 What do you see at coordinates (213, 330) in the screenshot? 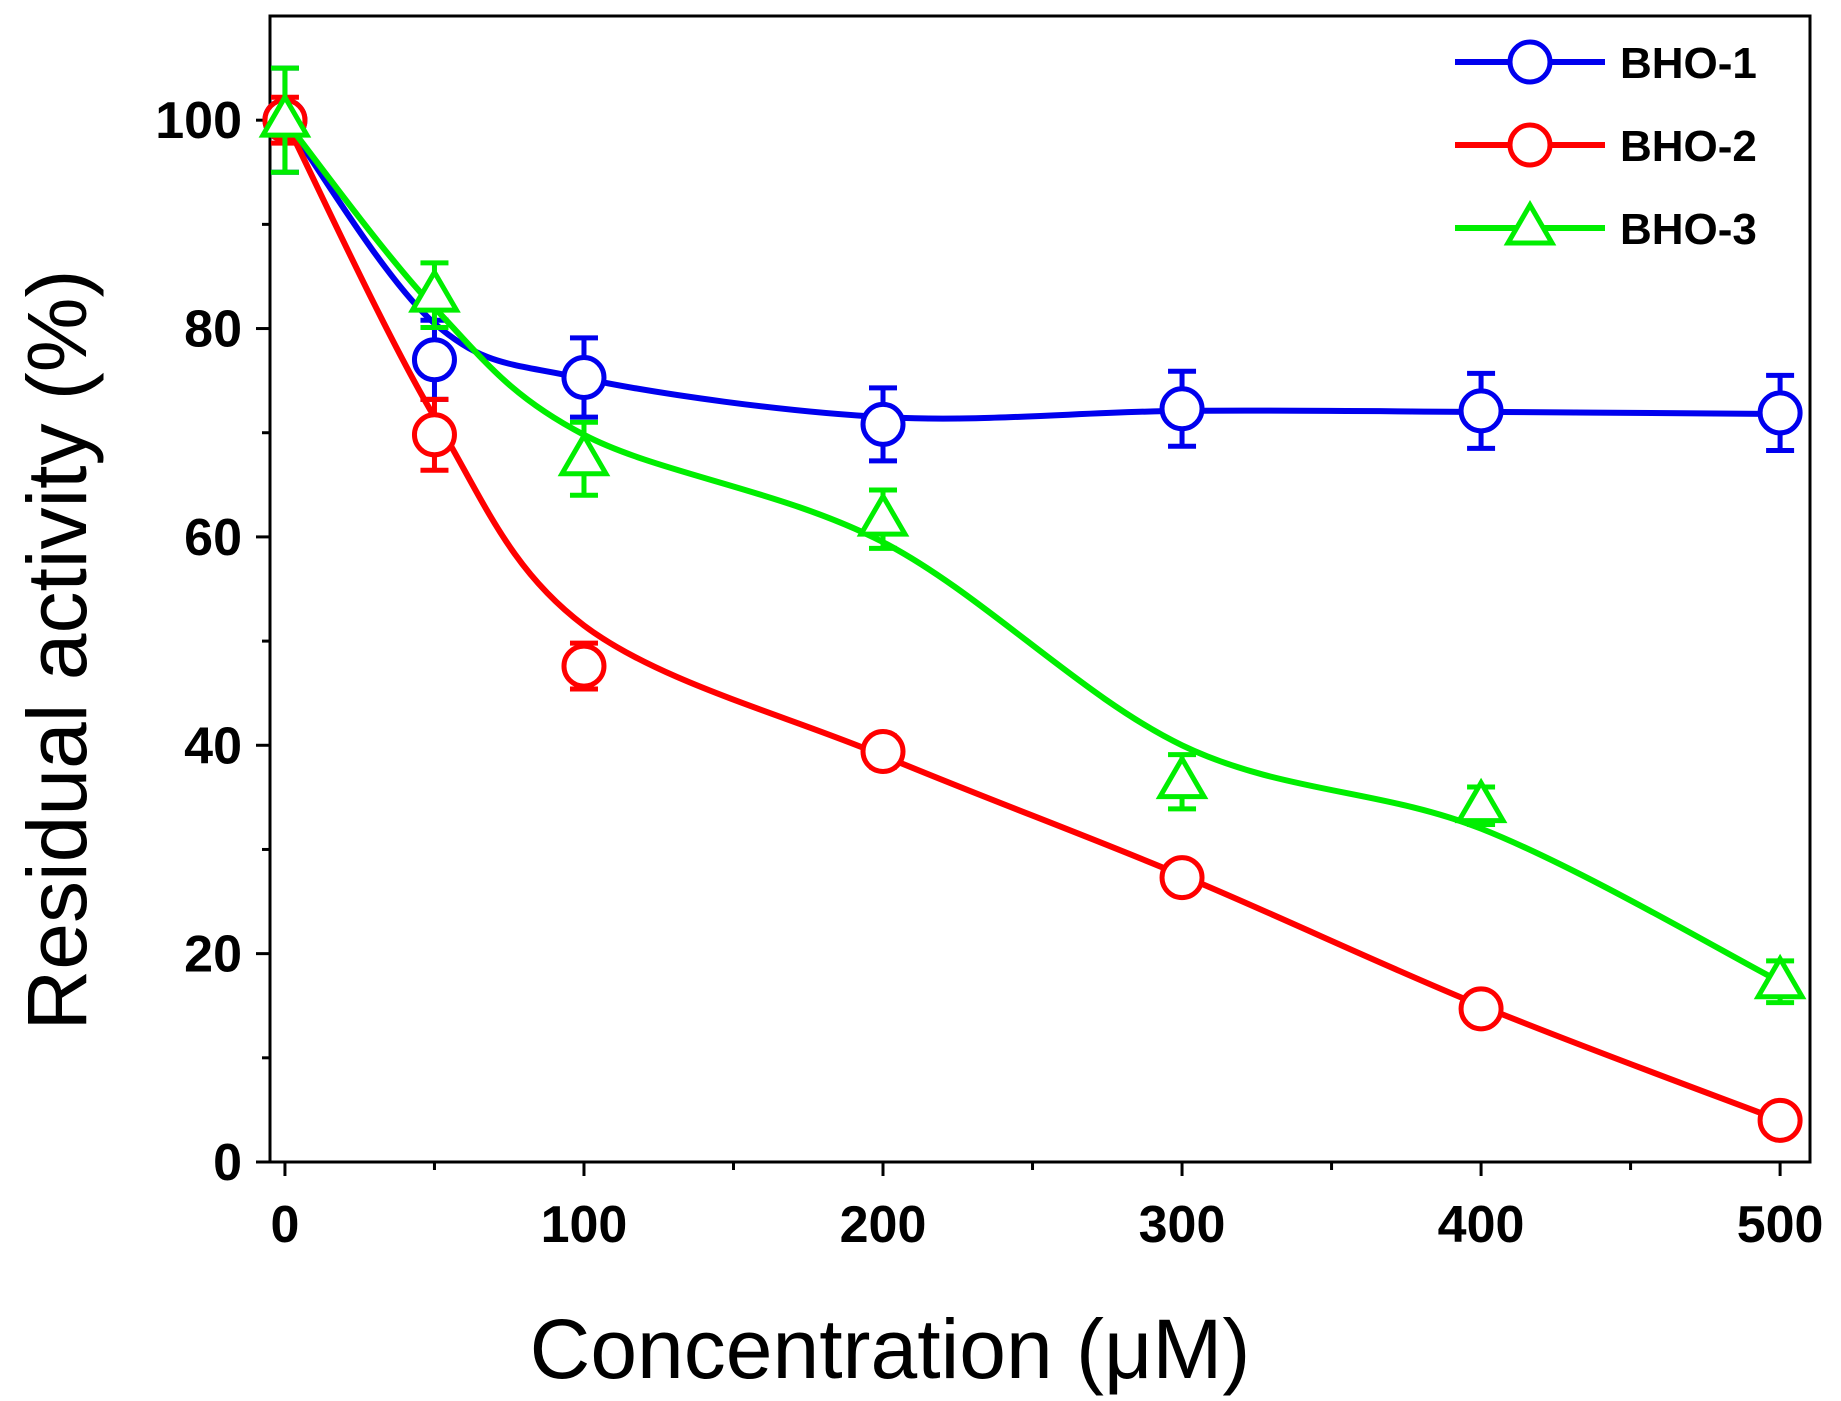
I see `y-tick-label: 80` at bounding box center [213, 330].